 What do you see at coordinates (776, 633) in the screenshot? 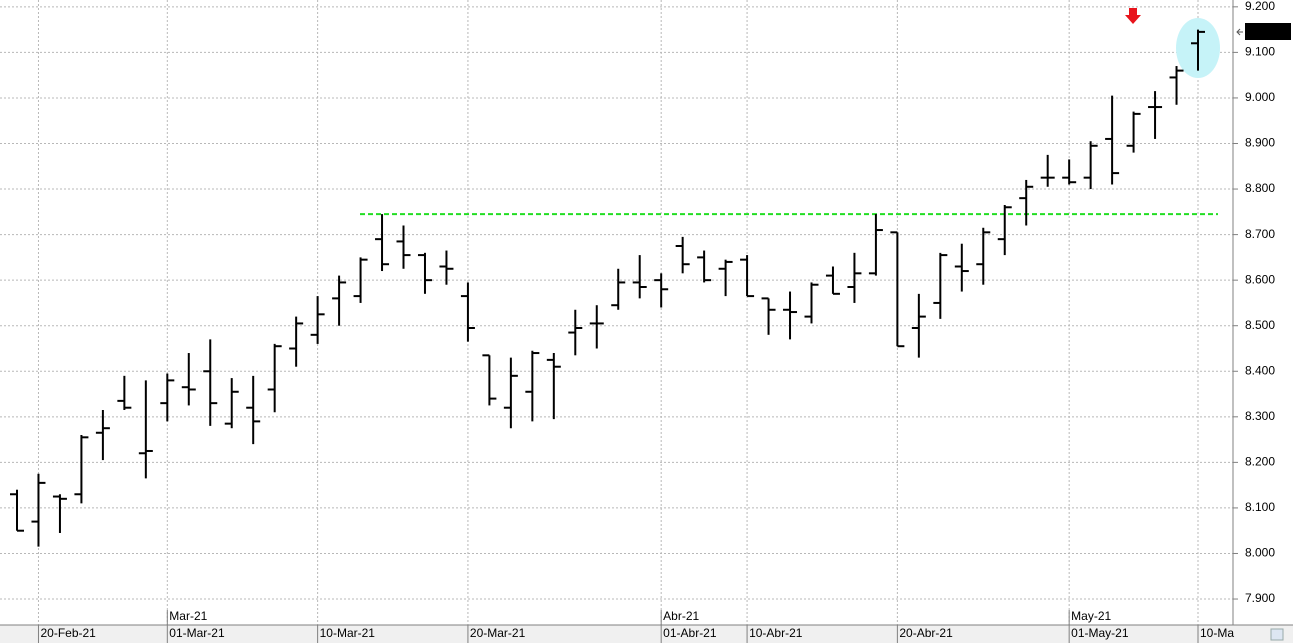
I see `x-tick-label: 10-Abr-21` at bounding box center [776, 633].